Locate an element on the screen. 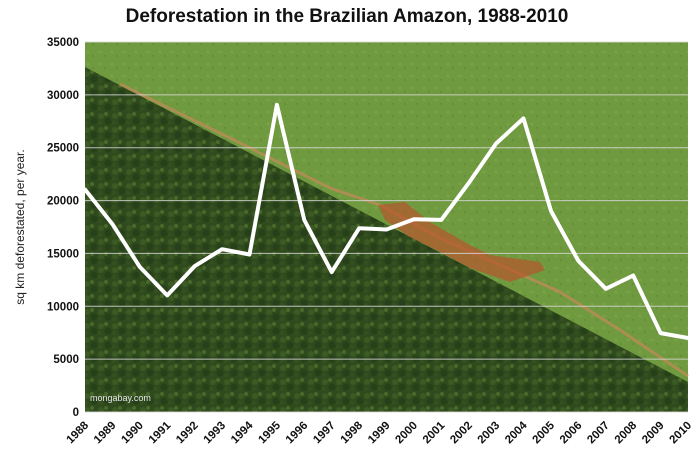 The width and height of the screenshot is (694, 452). x-tick-label: 1997 is located at coordinates (324, 433).